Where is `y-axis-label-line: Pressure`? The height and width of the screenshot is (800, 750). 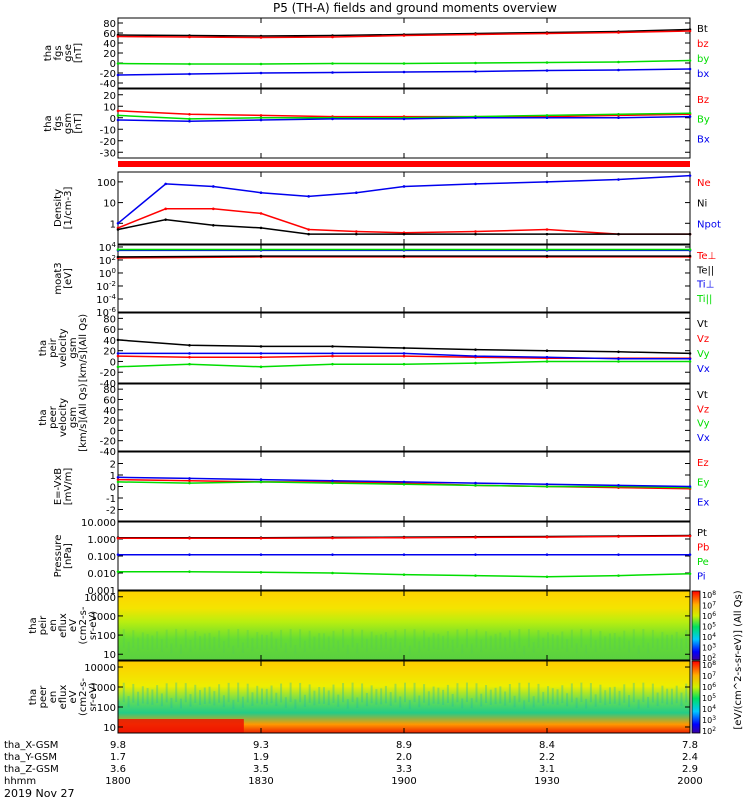
y-axis-label-line: Pressure is located at coordinates (58, 556).